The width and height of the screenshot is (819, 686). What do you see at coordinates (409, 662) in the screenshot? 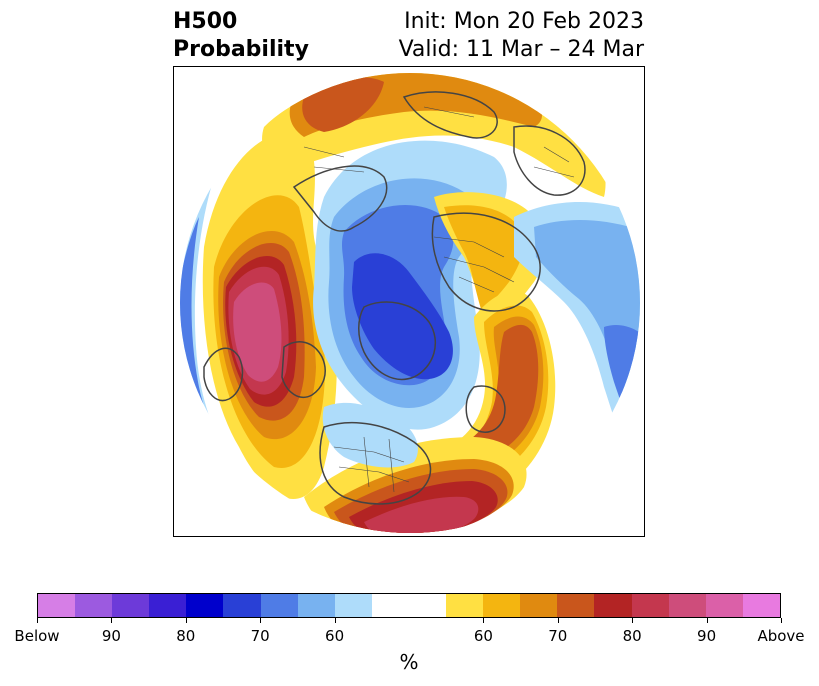
I see `colorbar-unit: %` at bounding box center [409, 662].